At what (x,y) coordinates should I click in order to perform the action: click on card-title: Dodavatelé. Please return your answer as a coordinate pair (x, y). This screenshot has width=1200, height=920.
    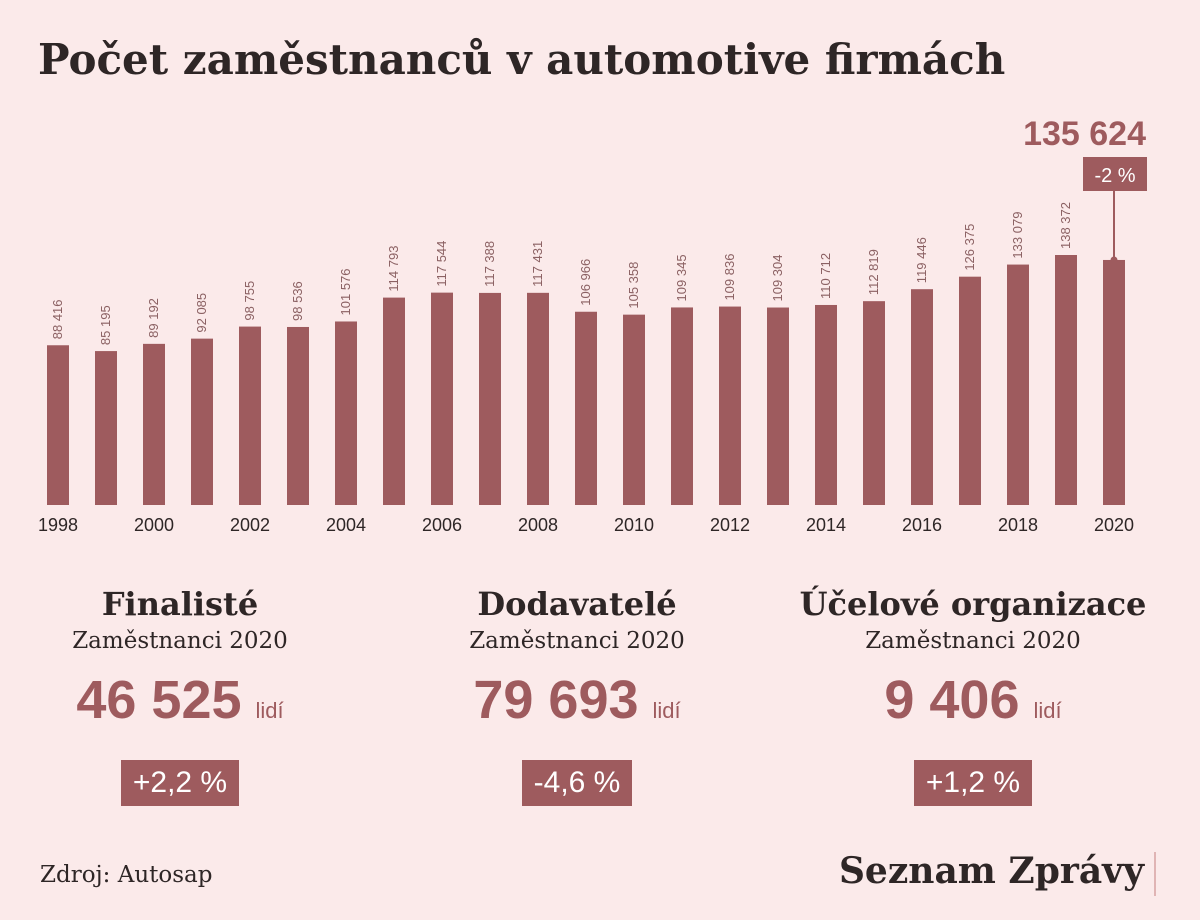
    Looking at the image, I should click on (577, 604).